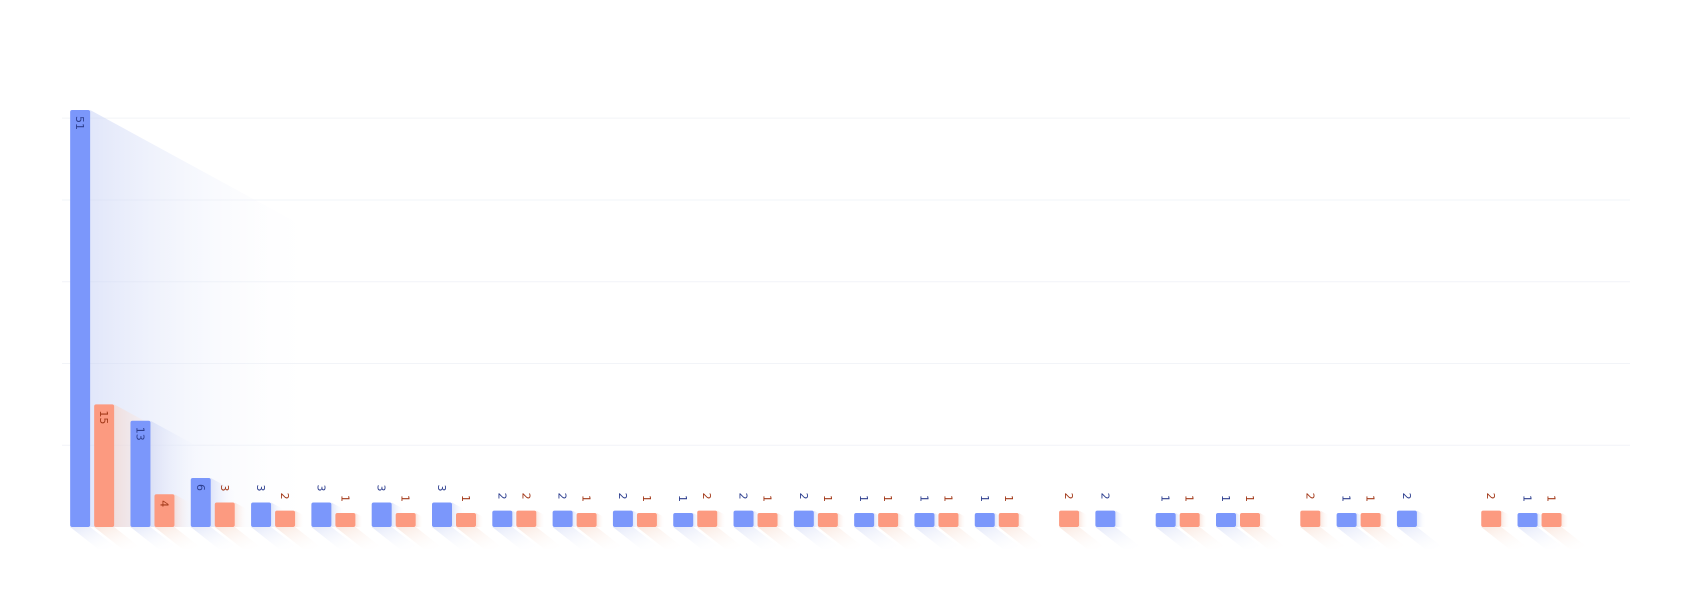  Describe the element at coordinates (163, 503) in the screenshot. I see `bar-value-label: 4` at that location.